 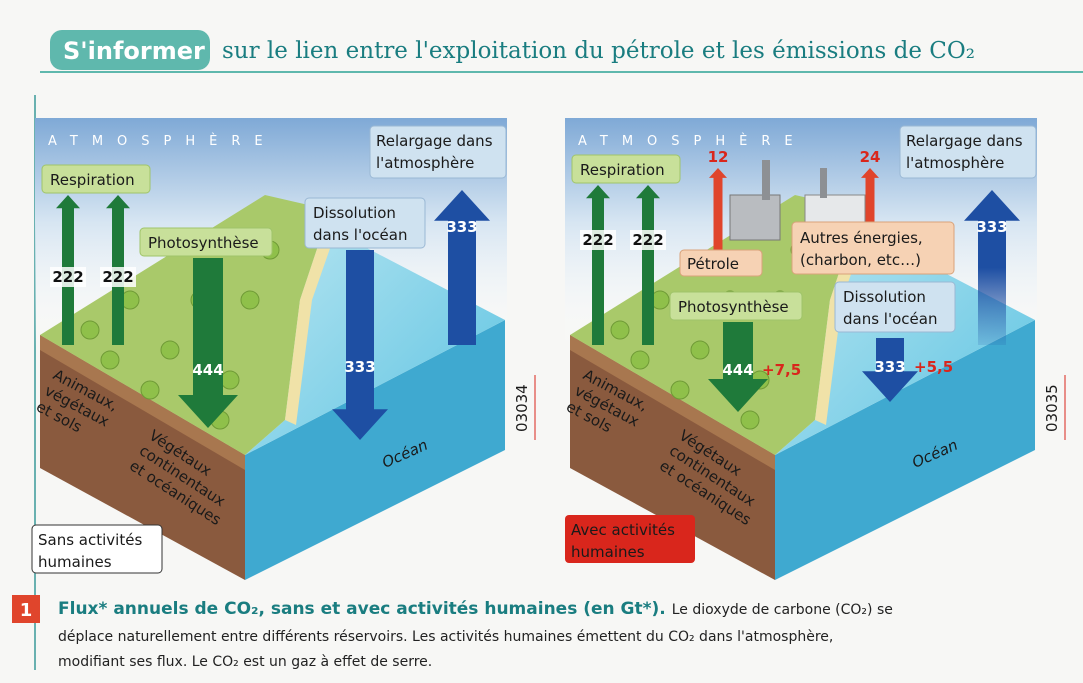 What do you see at coordinates (870, 157) in the screenshot?
I see `label-text: 24` at bounding box center [870, 157].